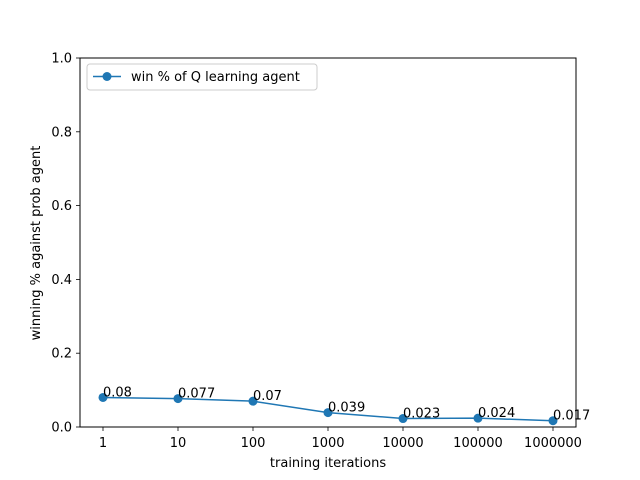  What do you see at coordinates (327, 443) in the screenshot?
I see `x-tick-label: 1000` at bounding box center [327, 443].